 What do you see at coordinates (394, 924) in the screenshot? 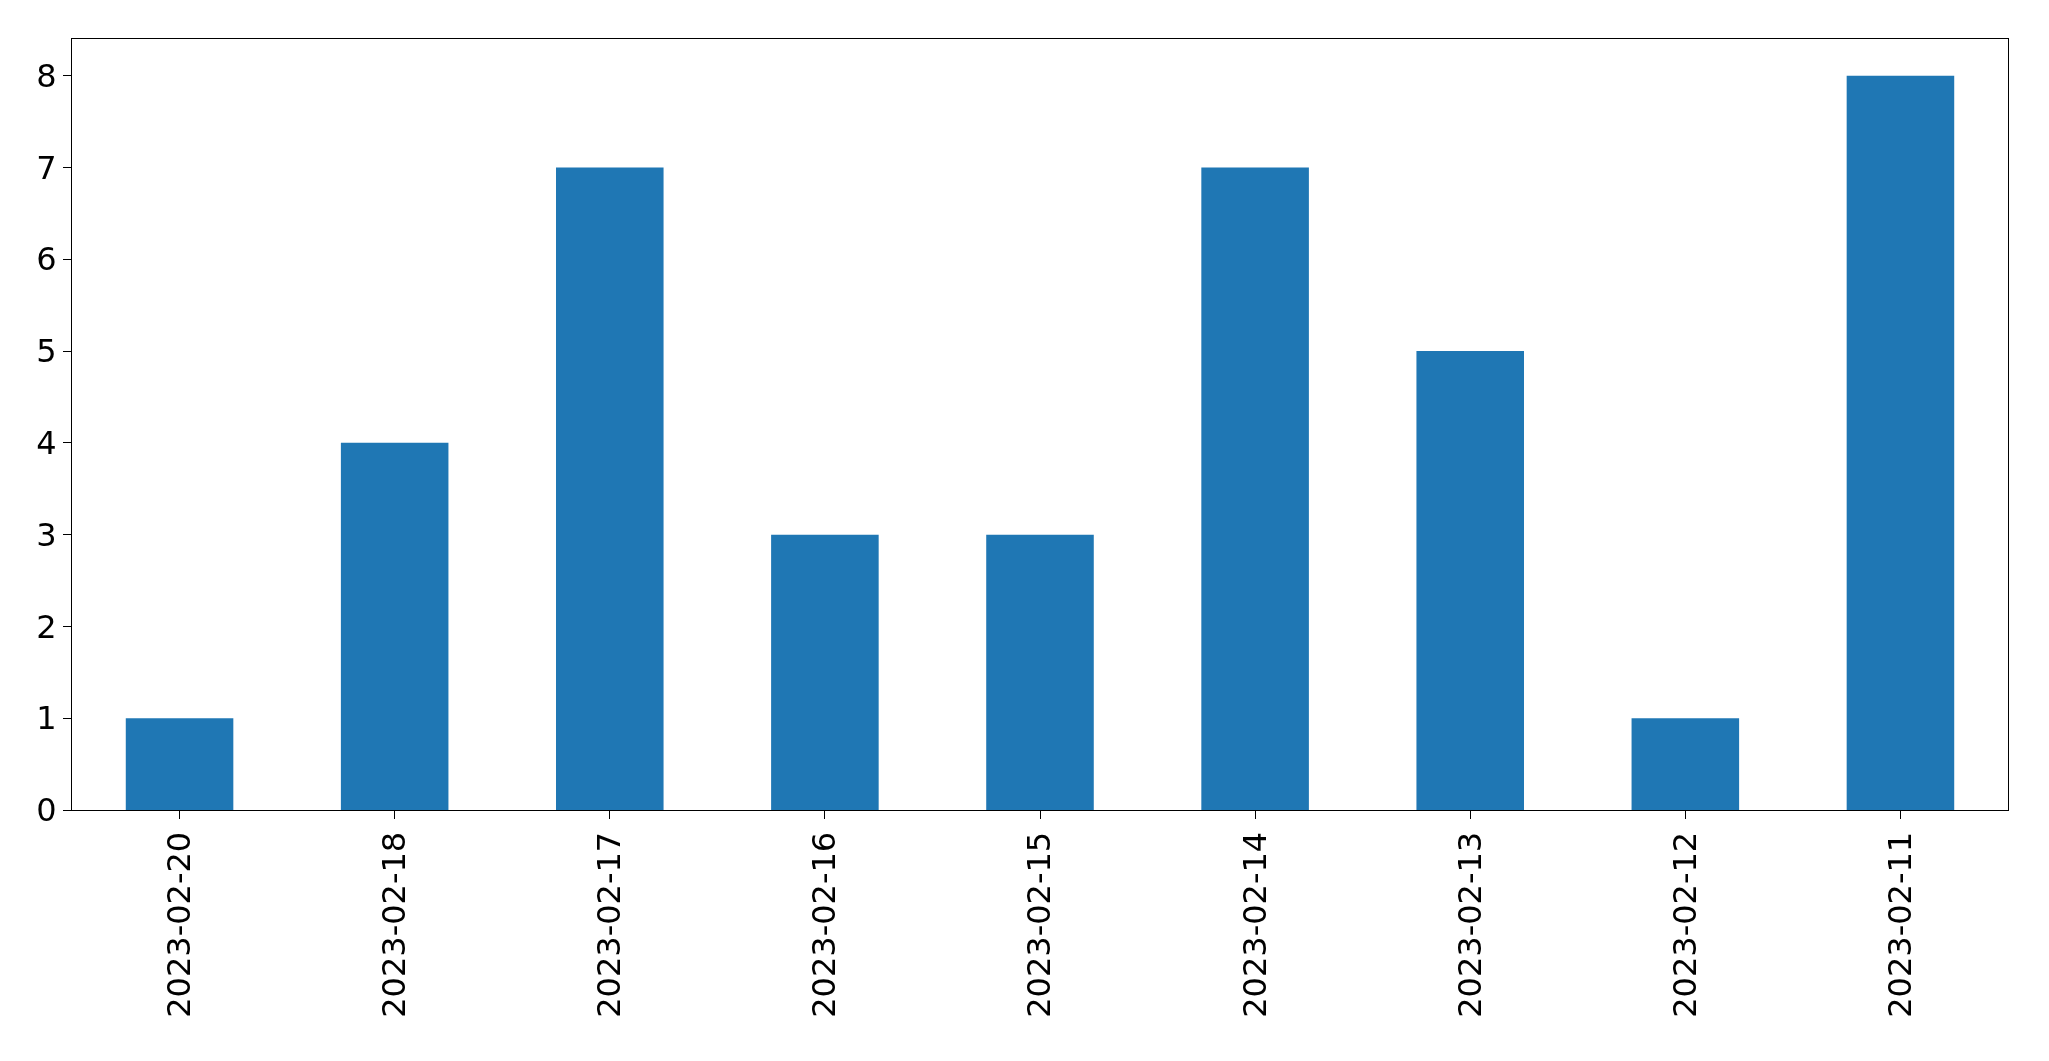
I see `x-tick-label: 2023-02-18` at bounding box center [394, 924].